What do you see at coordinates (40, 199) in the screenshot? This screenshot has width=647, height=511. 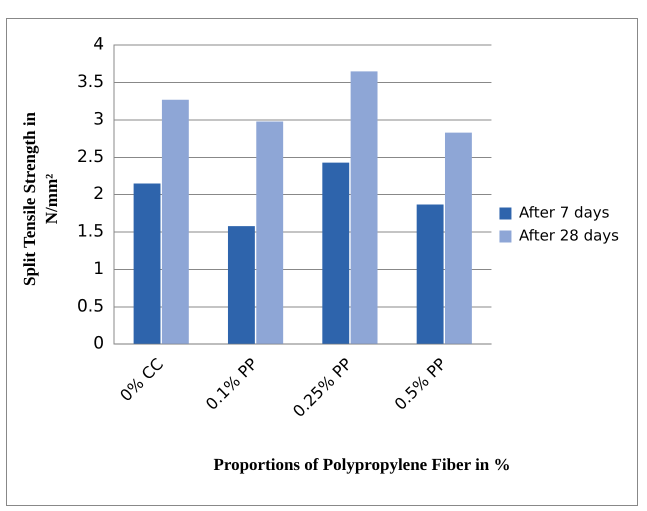 I see `y-axis-title: Split Tensile Strength in N/mm²` at bounding box center [40, 199].